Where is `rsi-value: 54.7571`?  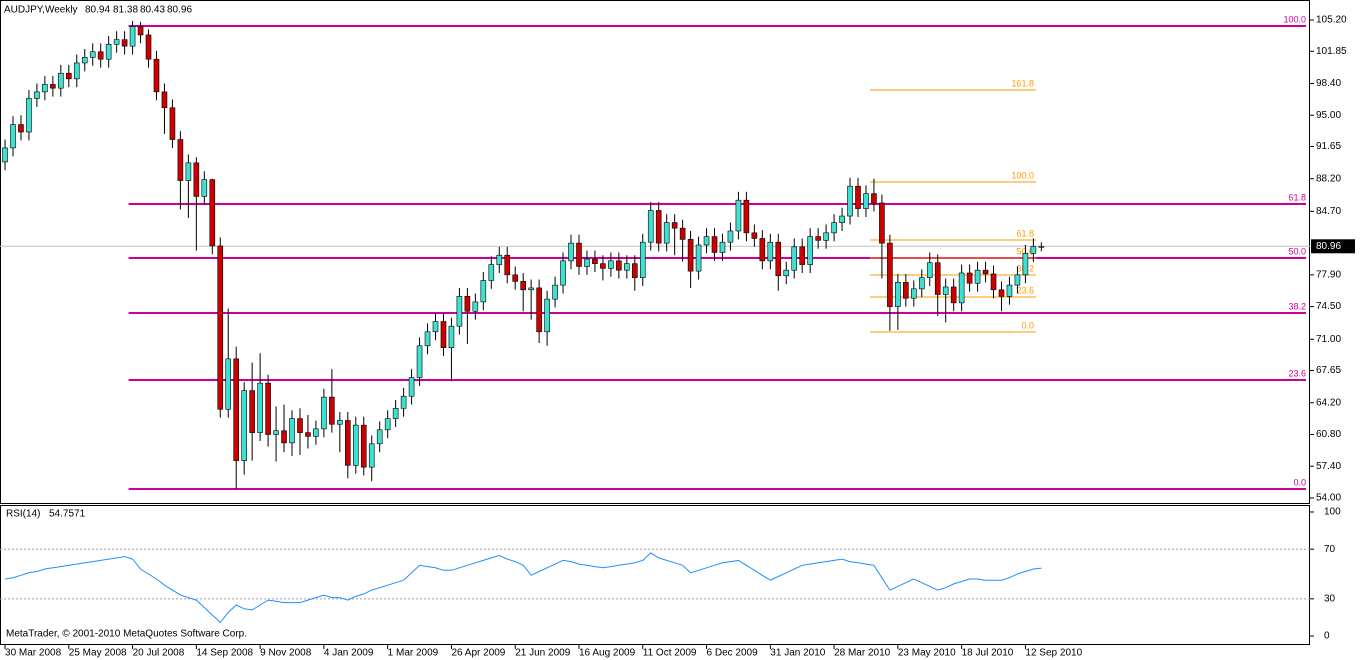
rsi-value: 54.7571 is located at coordinates (67, 514).